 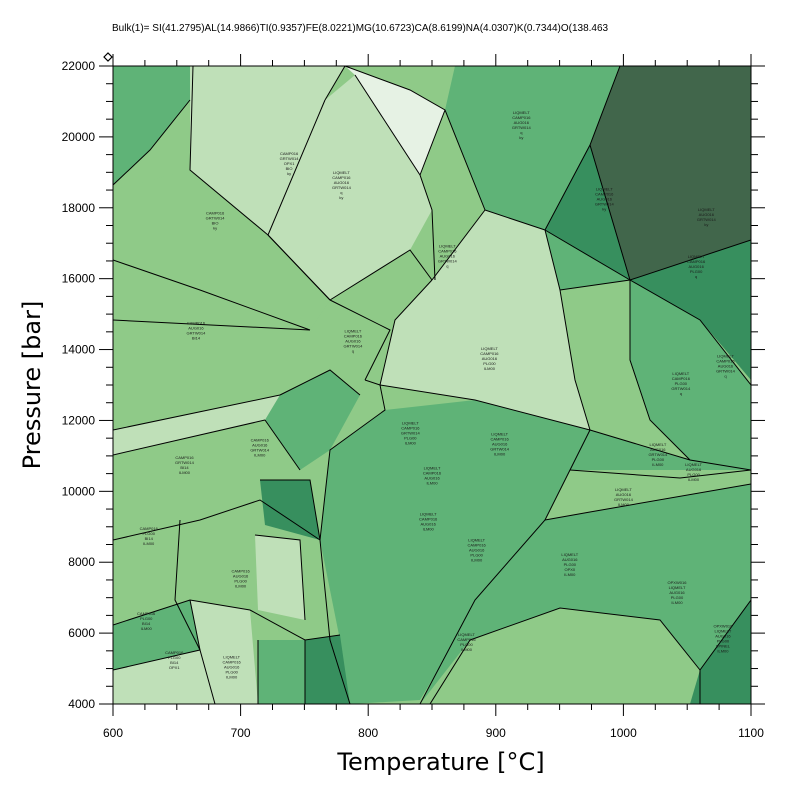 What do you see at coordinates (240, 578) in the screenshot?
I see `phase-field-label: CAMP016 AUG016 PLG00 ILM00` at bounding box center [240, 578].